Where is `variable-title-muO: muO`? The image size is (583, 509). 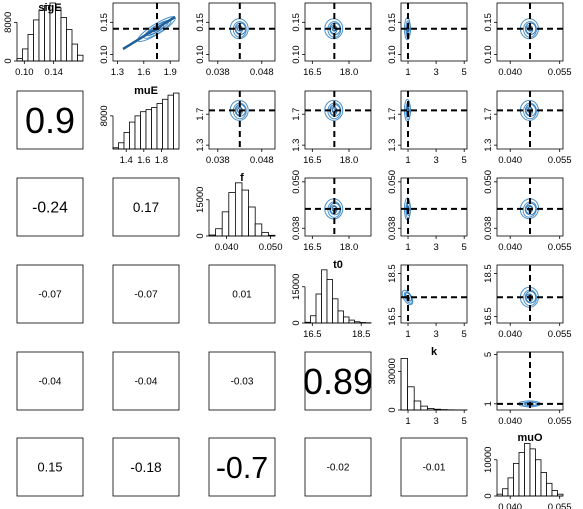 variable-title-muO: muO is located at coordinates (530, 438).